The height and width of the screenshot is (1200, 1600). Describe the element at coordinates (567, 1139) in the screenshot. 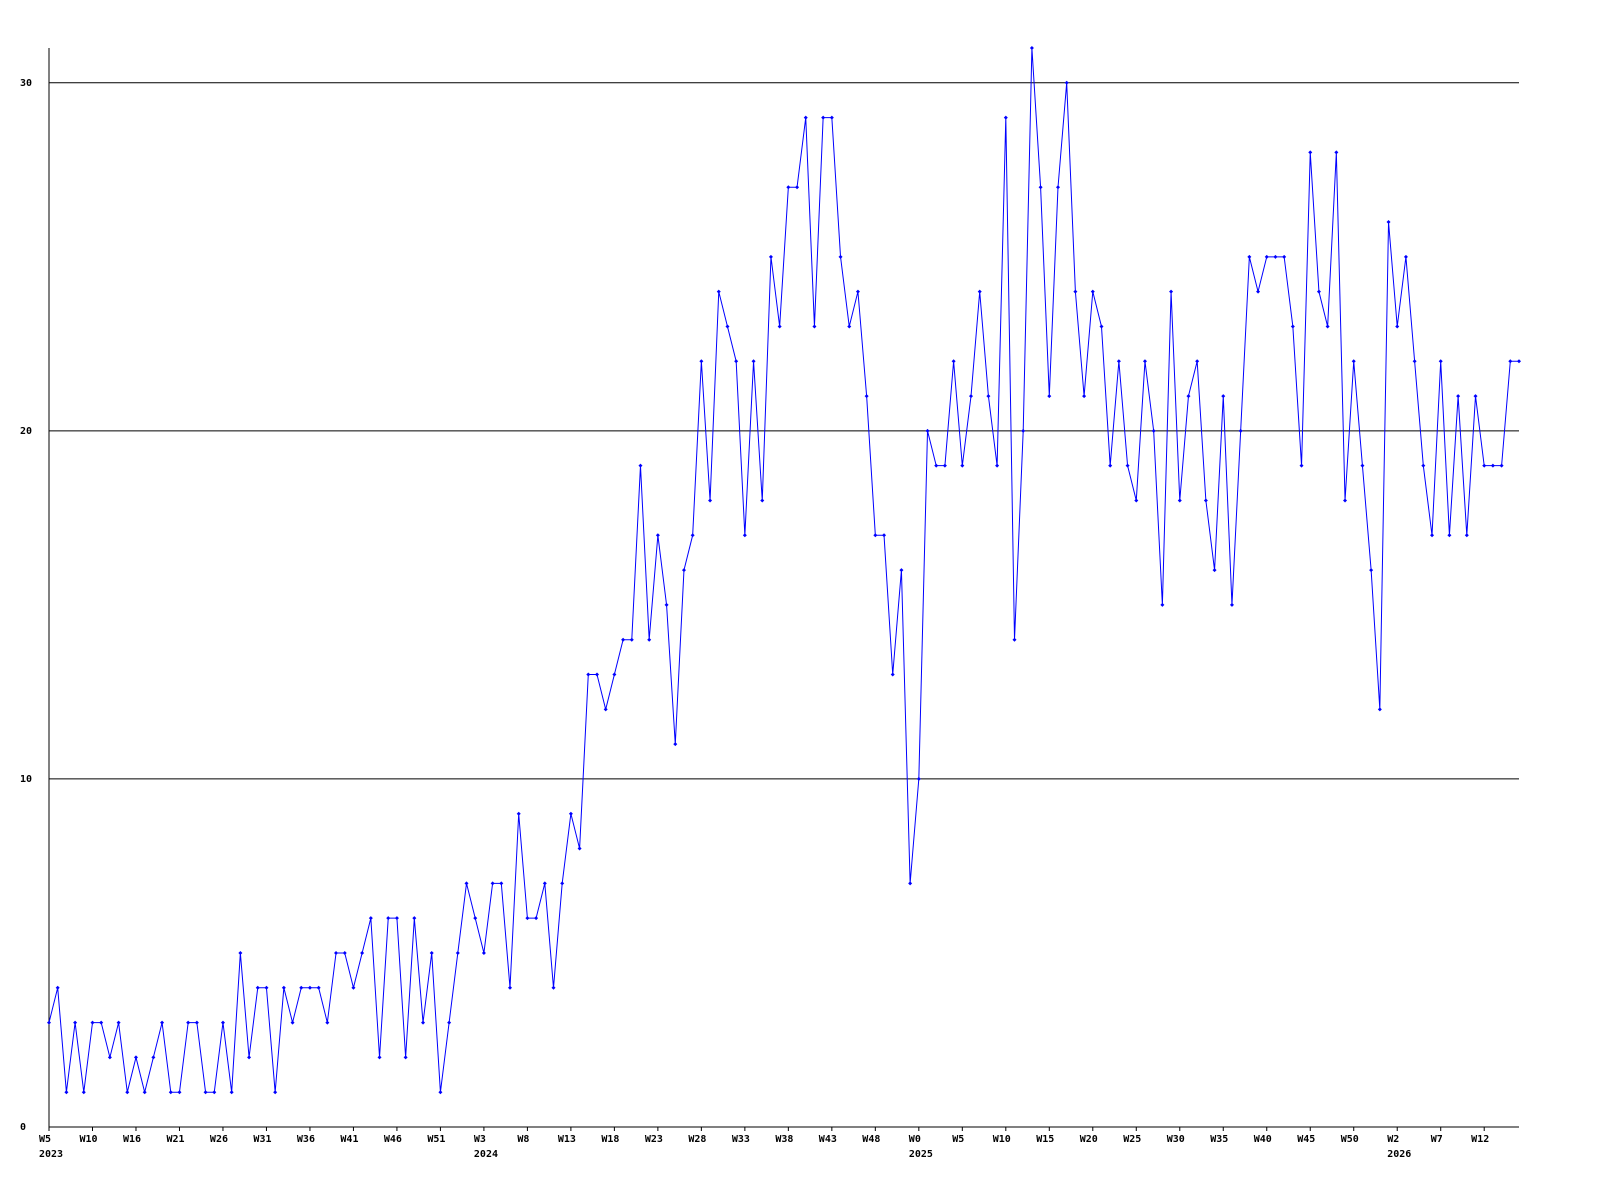

I see `x-tick-label: W13` at that location.